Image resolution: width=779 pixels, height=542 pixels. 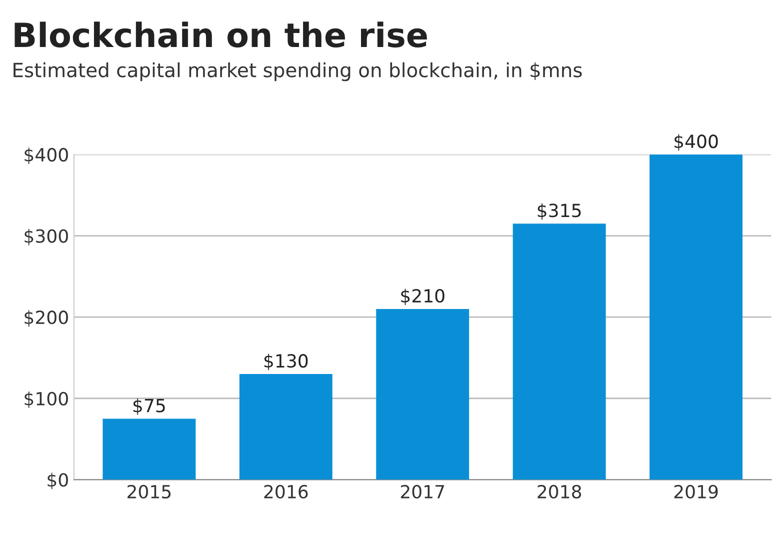 I want to click on data-label: $75, so click(x=149, y=406).